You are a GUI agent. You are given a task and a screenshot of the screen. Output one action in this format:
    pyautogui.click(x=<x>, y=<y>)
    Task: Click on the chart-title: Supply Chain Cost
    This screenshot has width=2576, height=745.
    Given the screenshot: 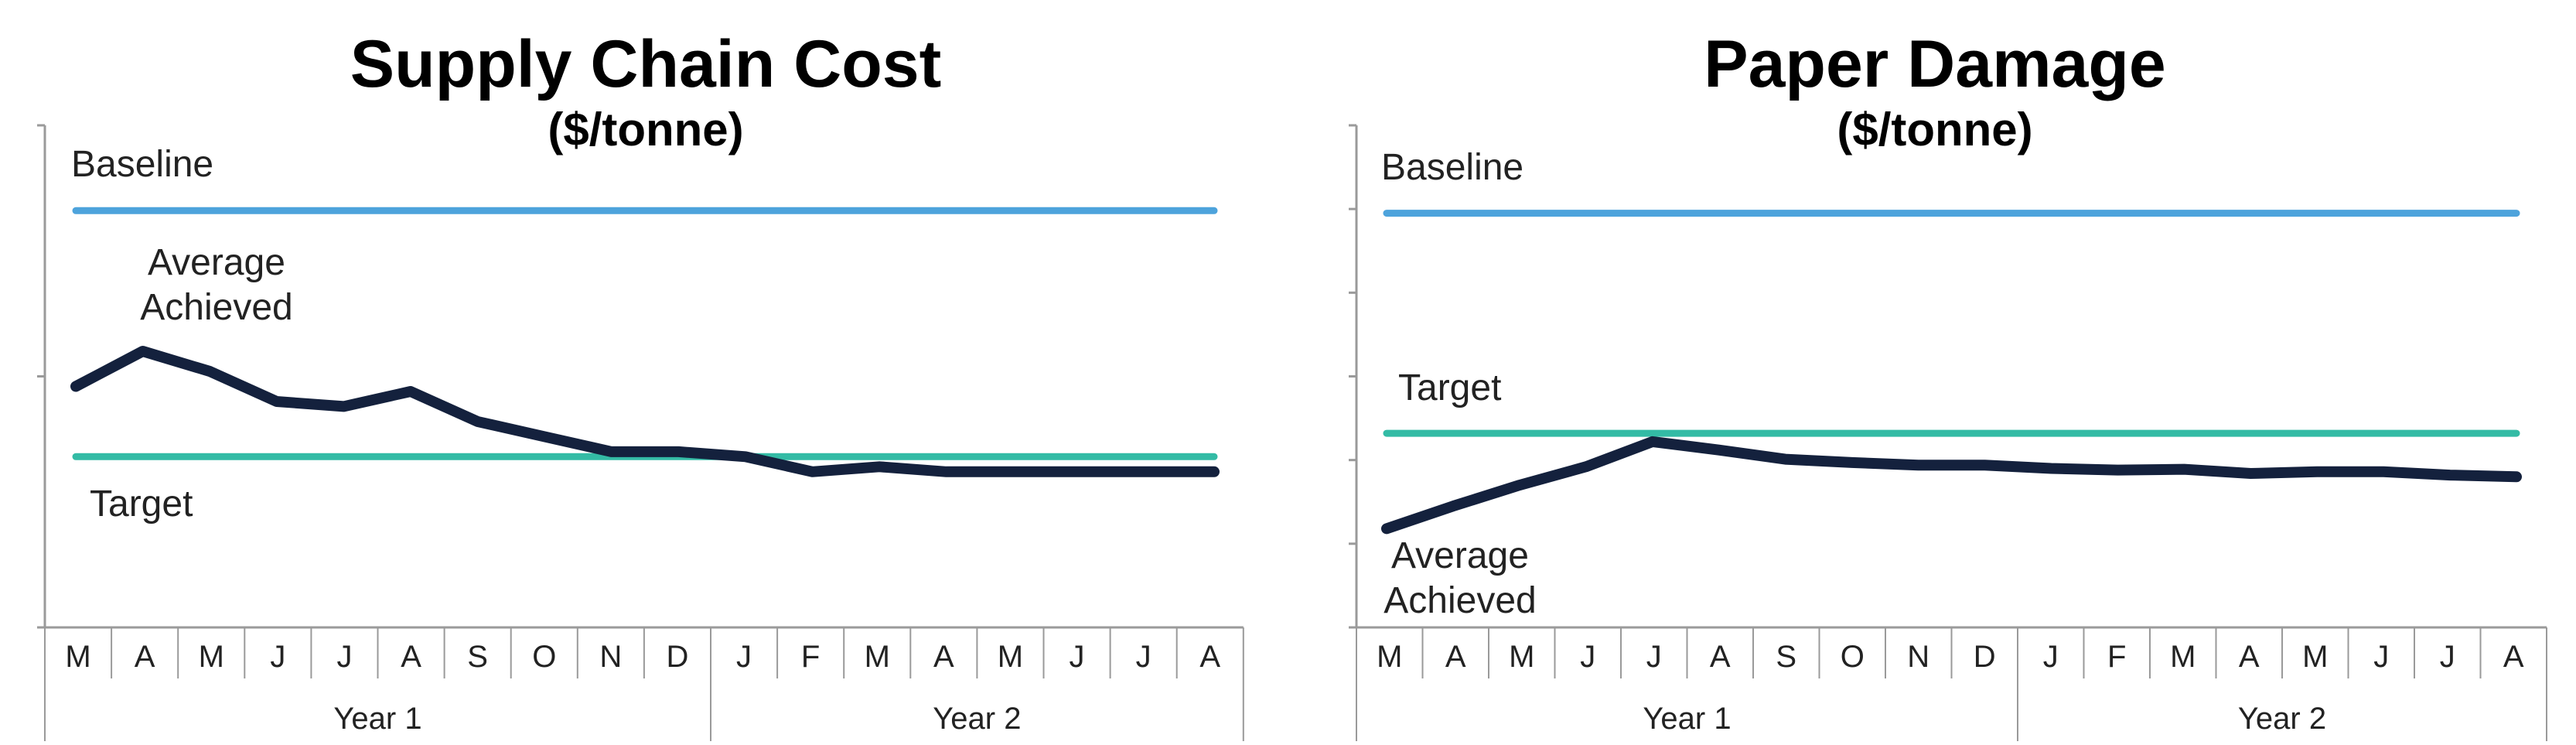 What is the action you would take?
    pyautogui.click(x=646, y=64)
    